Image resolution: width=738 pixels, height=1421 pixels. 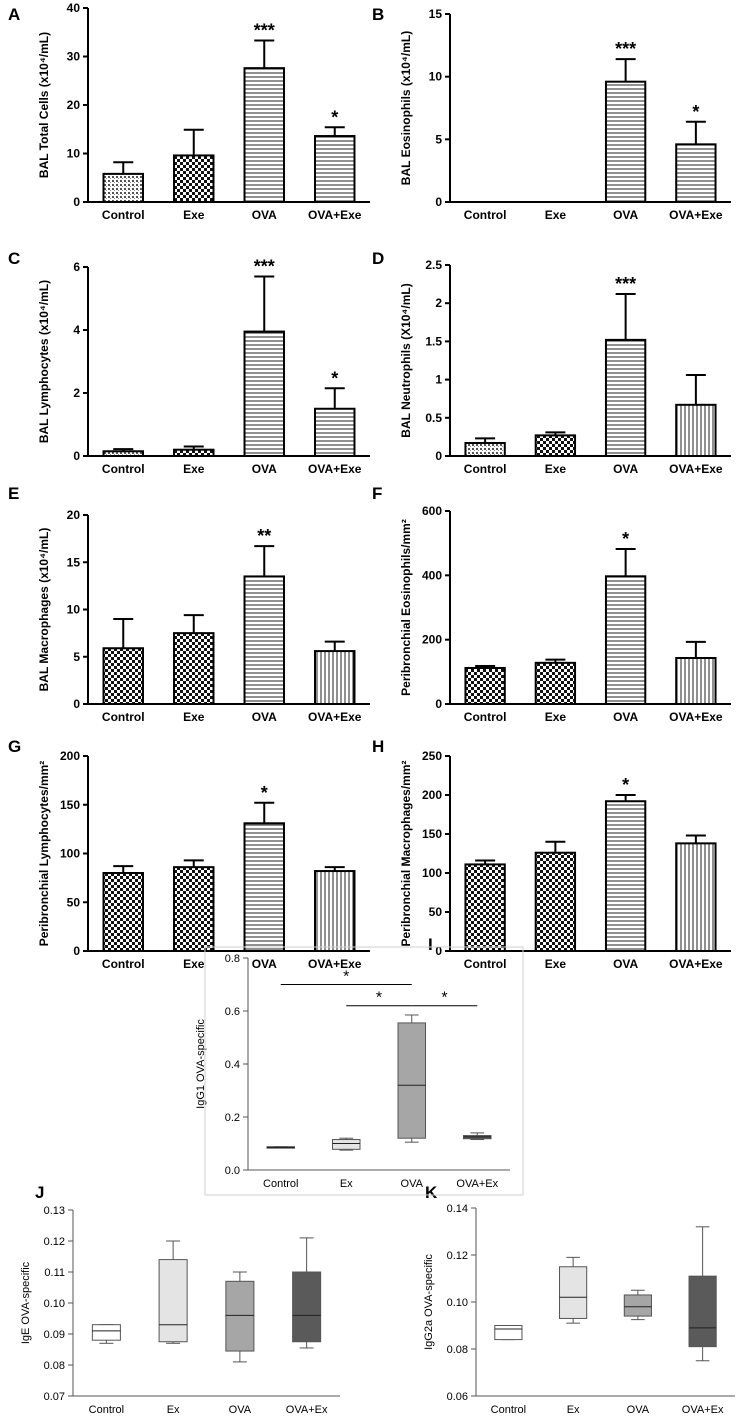 I want to click on y-axis-title: IgG1 OVA-specific, so click(x=201, y=1064).